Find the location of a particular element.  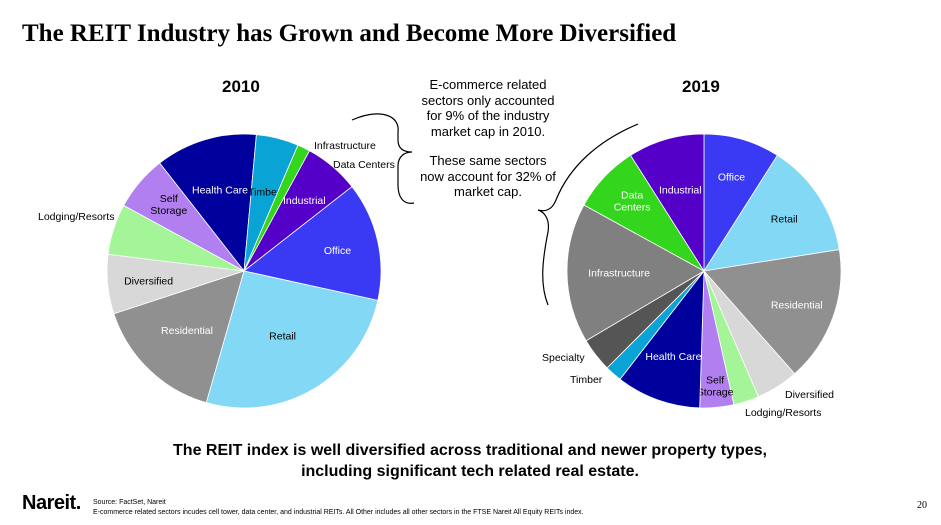

label-2019-specialty: Specialty is located at coordinates (563, 358).